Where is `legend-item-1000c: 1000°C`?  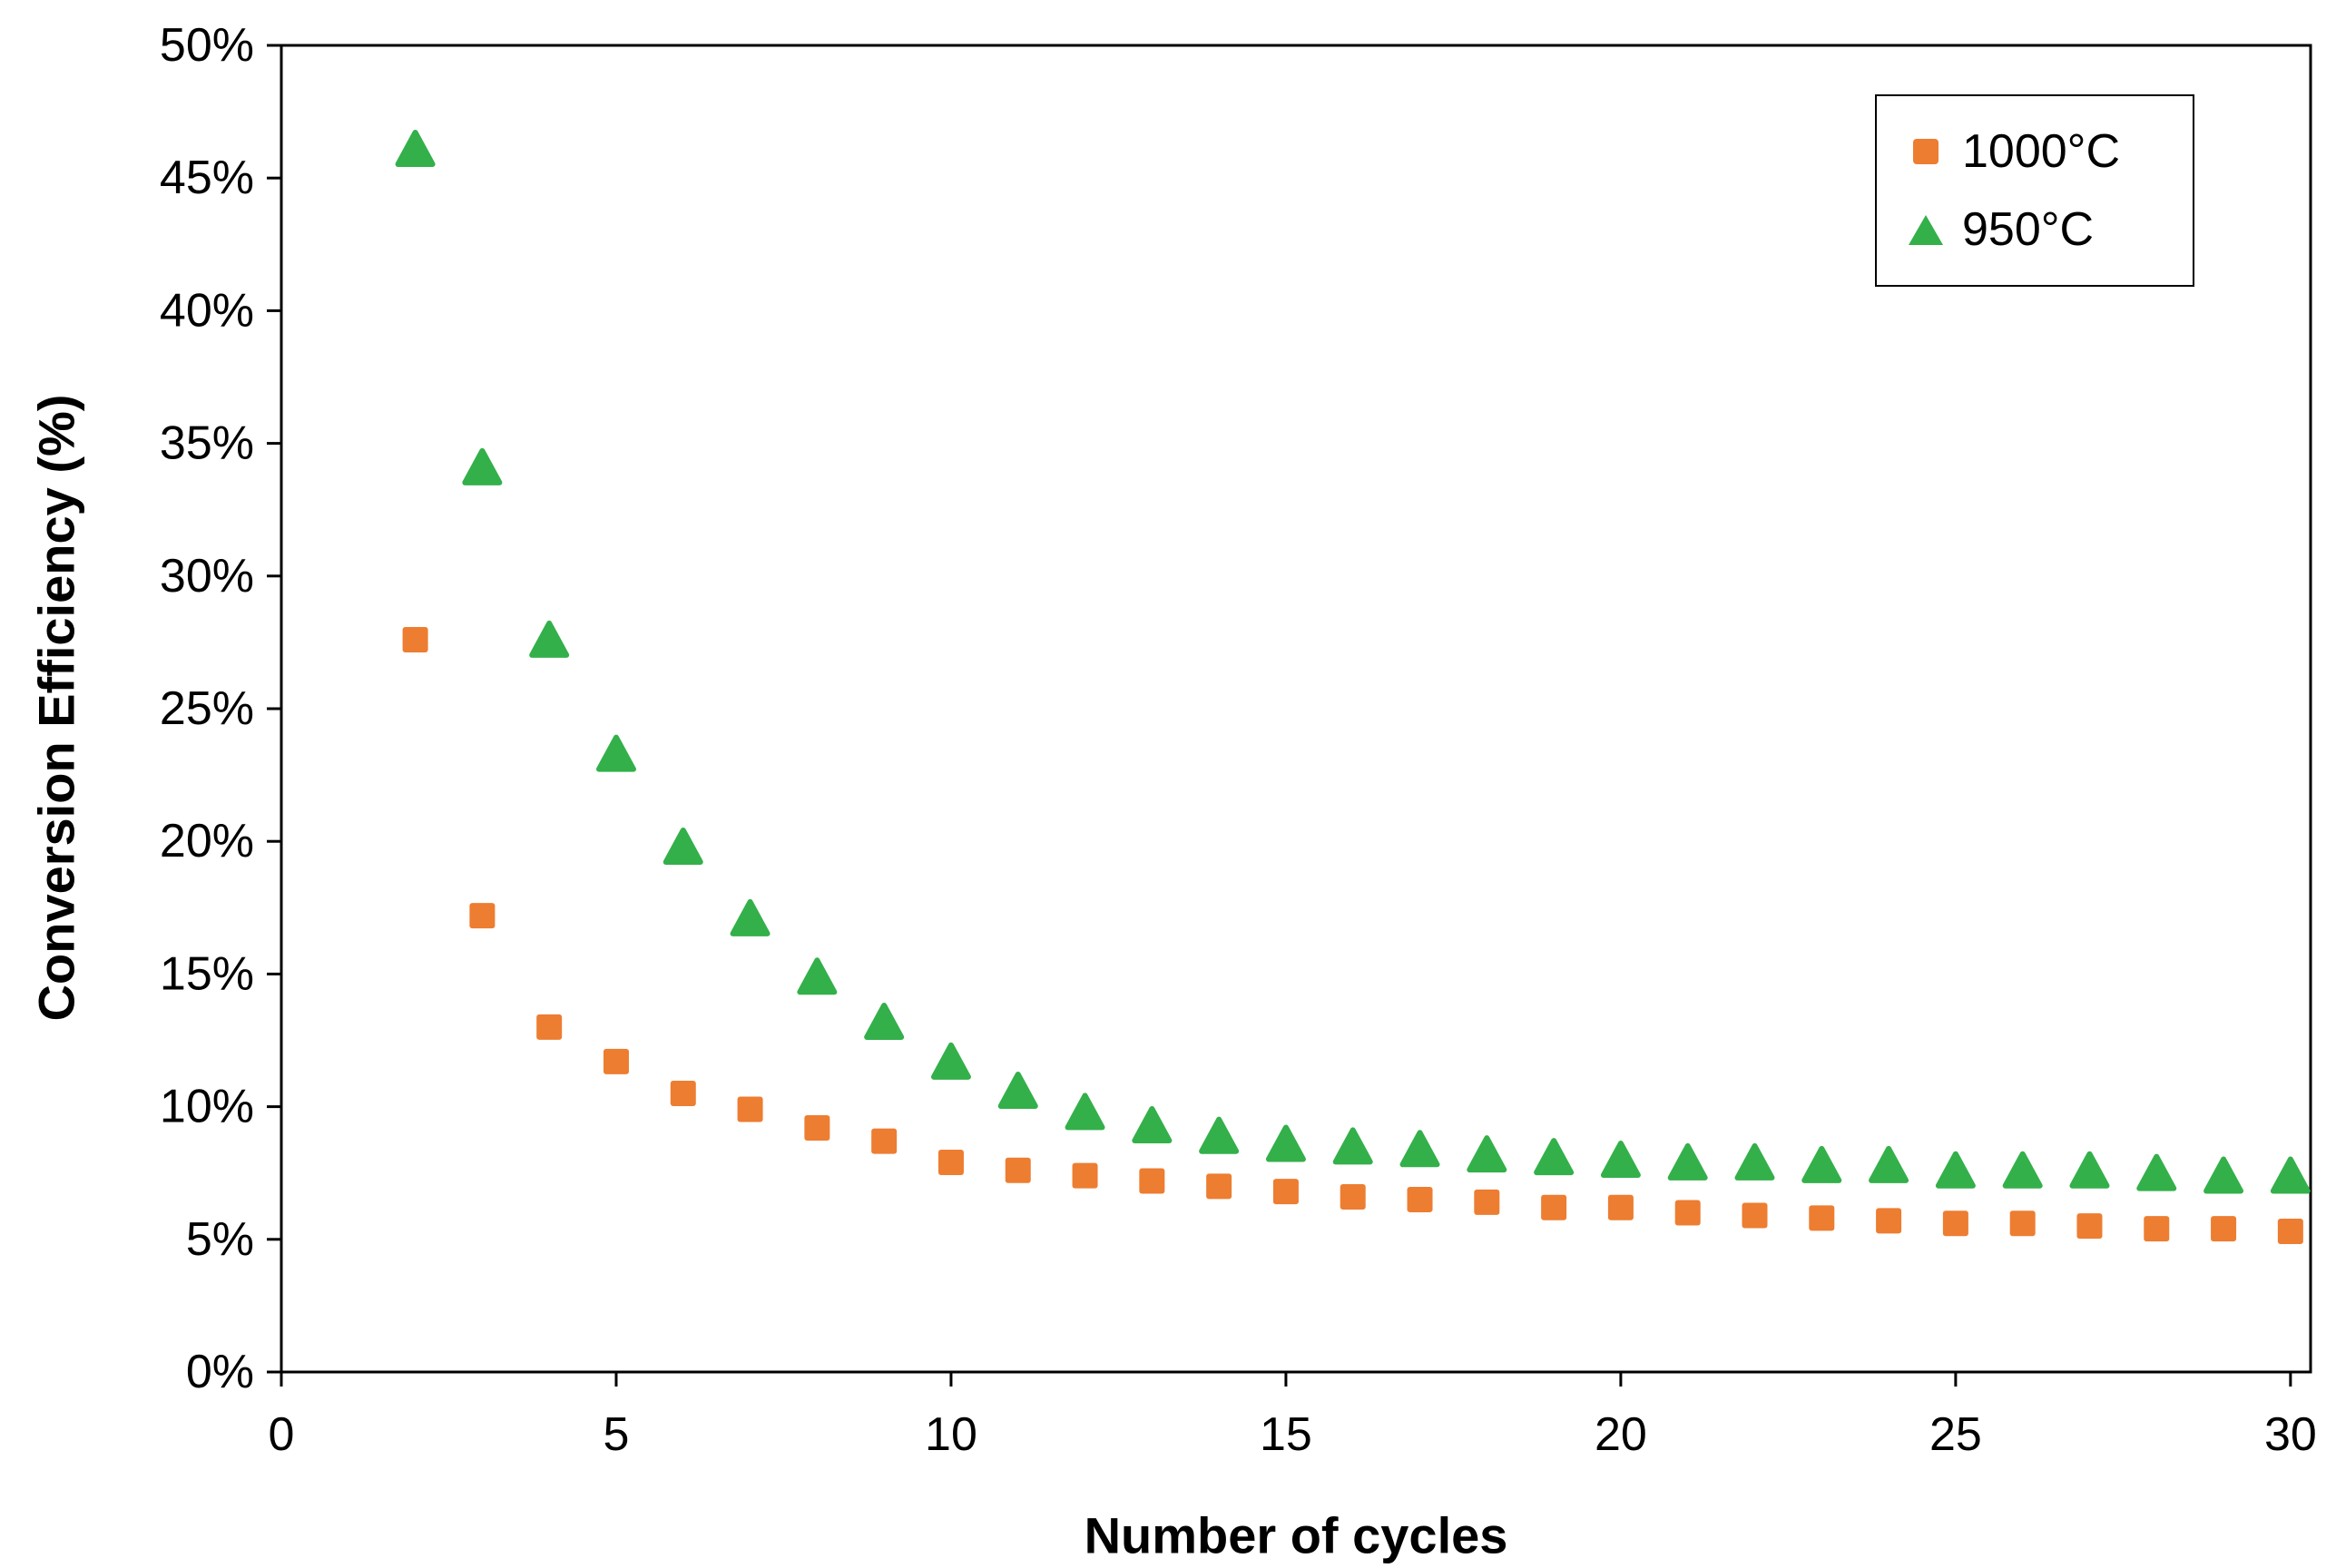
legend-item-1000c: 1000°C is located at coordinates (2053, 152).